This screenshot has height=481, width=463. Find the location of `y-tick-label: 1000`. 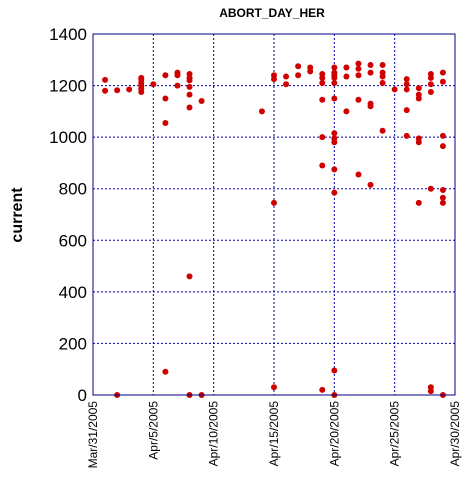

y-tick-label: 1000 is located at coordinates (68, 137).